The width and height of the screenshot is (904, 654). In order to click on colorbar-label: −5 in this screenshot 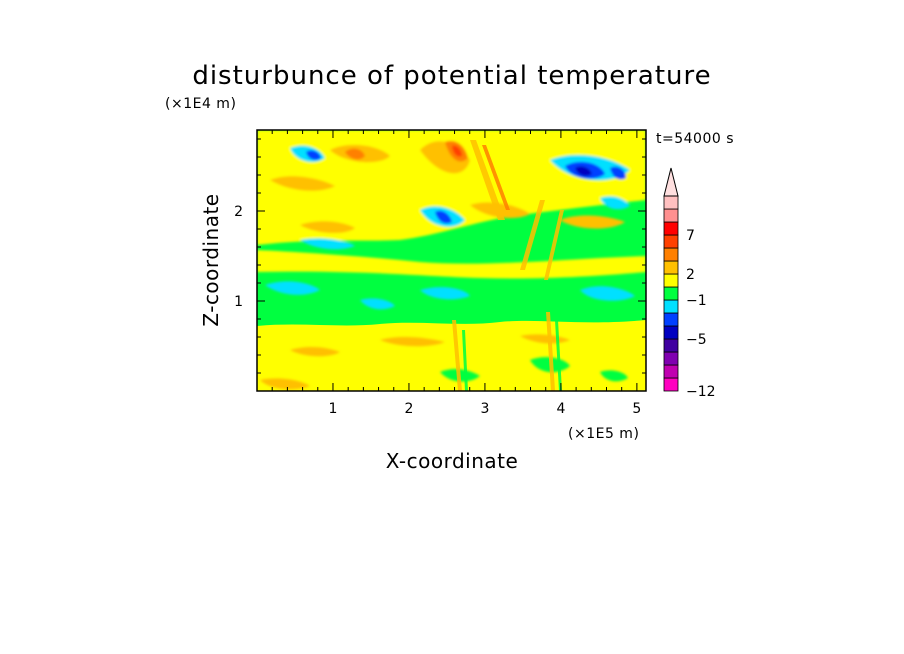, I will do `click(696, 340)`.